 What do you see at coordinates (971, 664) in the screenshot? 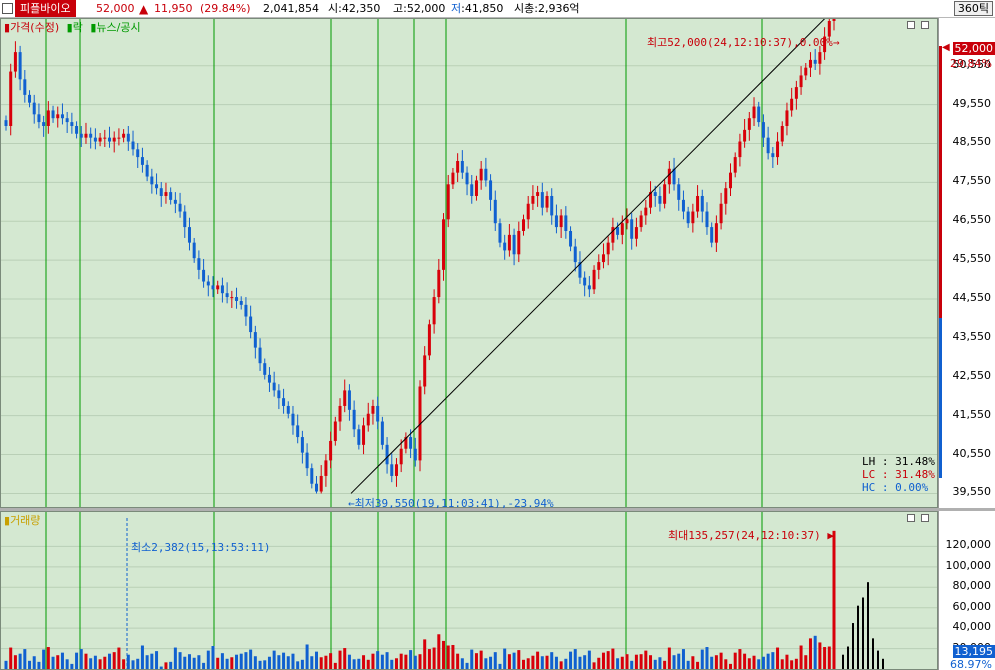
I see `current-volume-pct: 68.97%` at bounding box center [971, 664].